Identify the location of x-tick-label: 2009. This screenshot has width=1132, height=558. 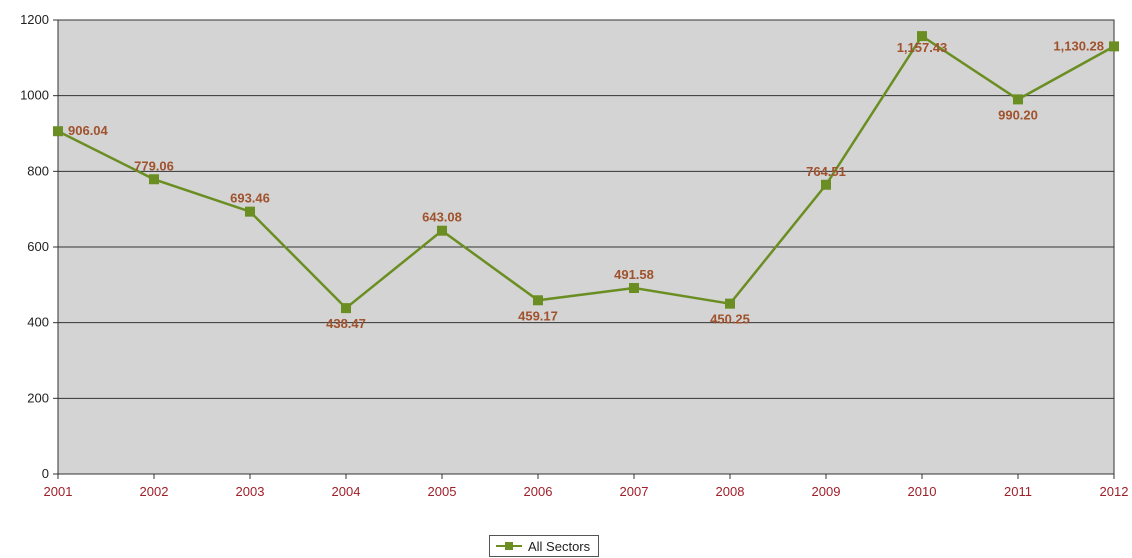
(826, 491).